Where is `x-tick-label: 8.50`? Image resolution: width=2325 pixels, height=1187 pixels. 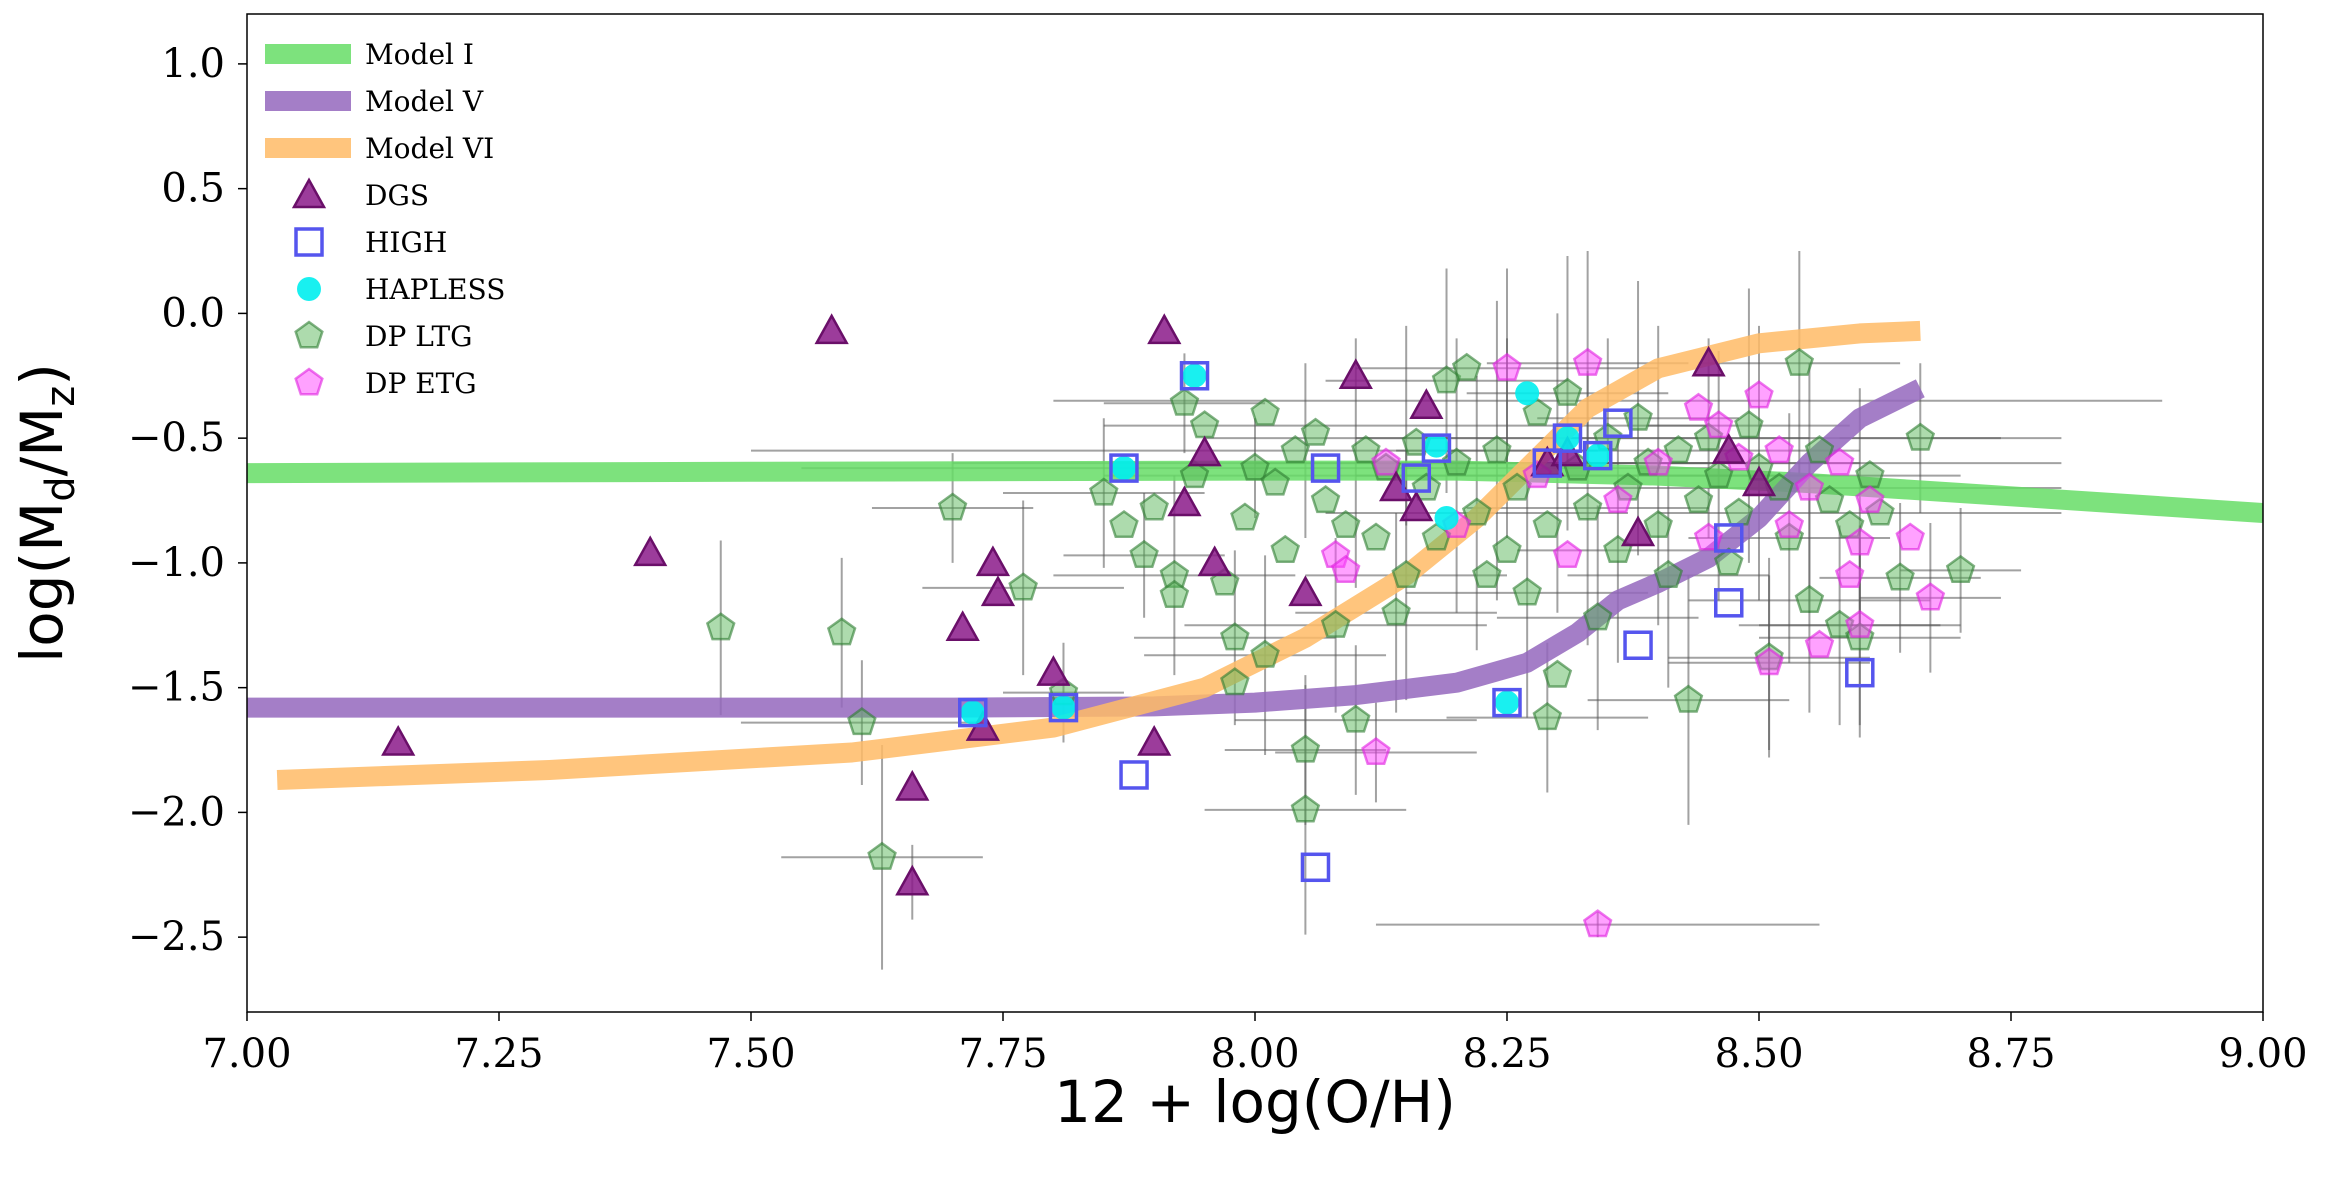 x-tick-label: 8.50 is located at coordinates (1758, 1054).